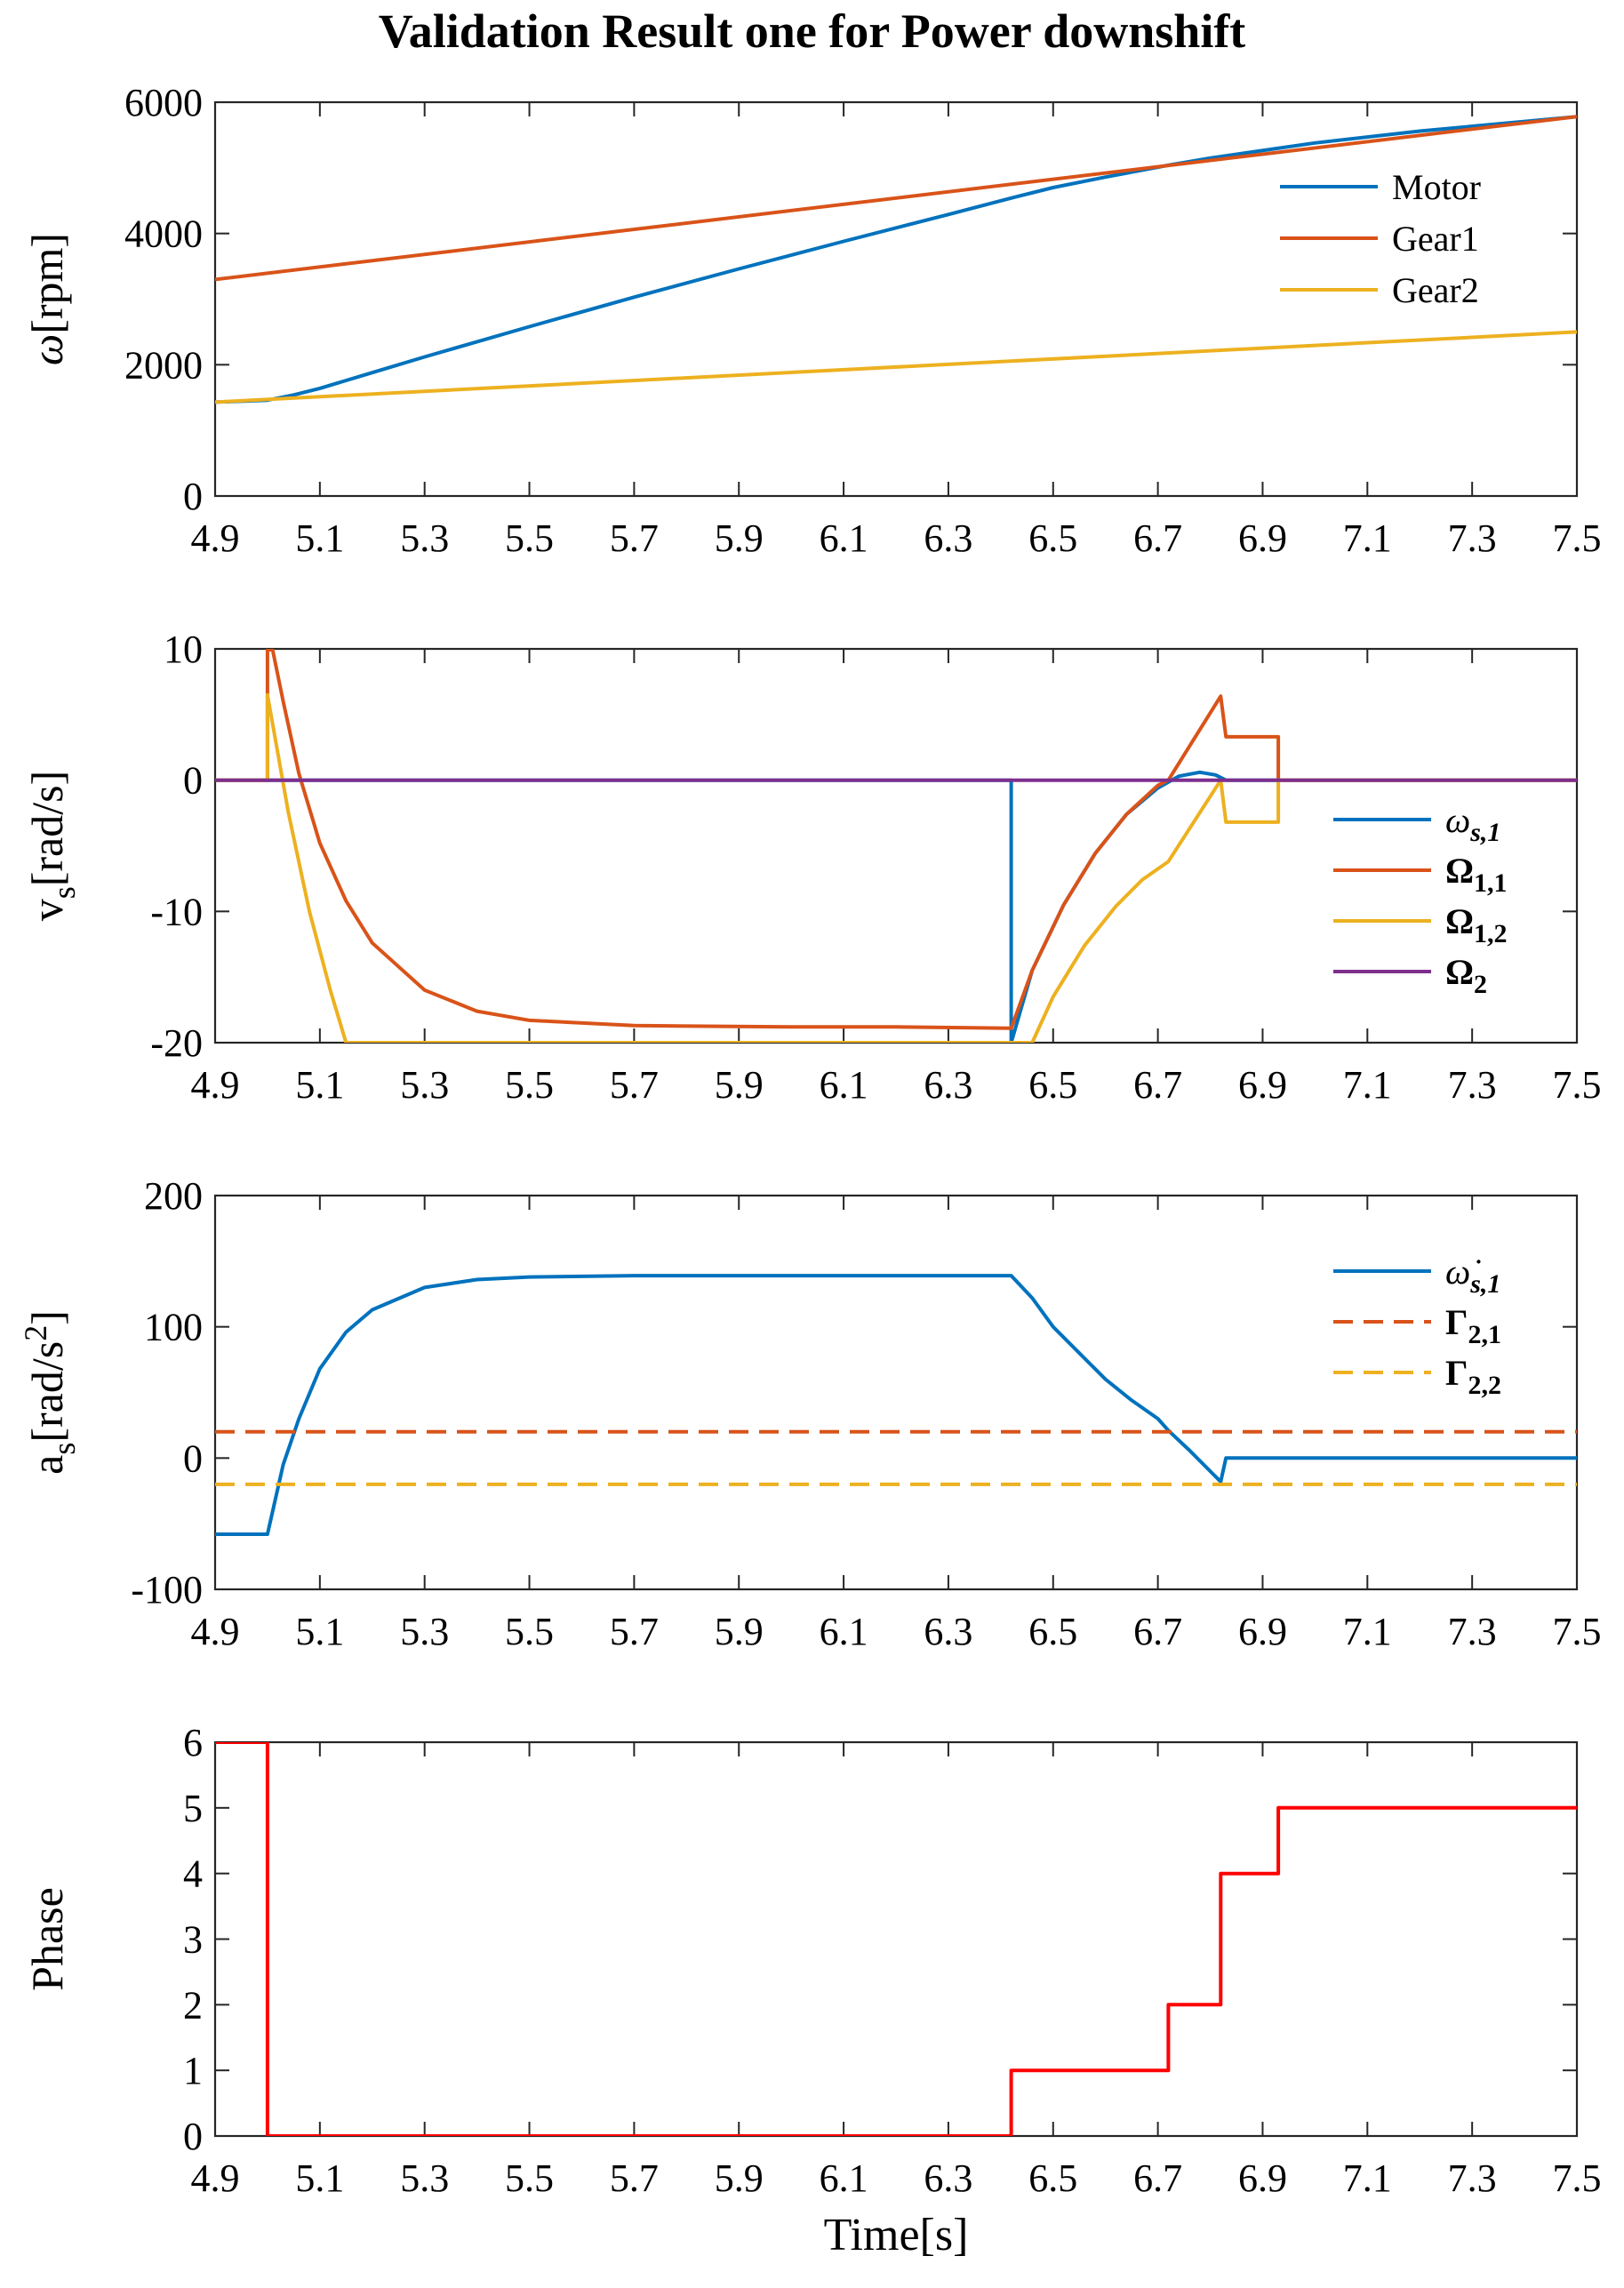  What do you see at coordinates (176, 1043) in the screenshot?
I see `y-tick-label: -20` at bounding box center [176, 1043].